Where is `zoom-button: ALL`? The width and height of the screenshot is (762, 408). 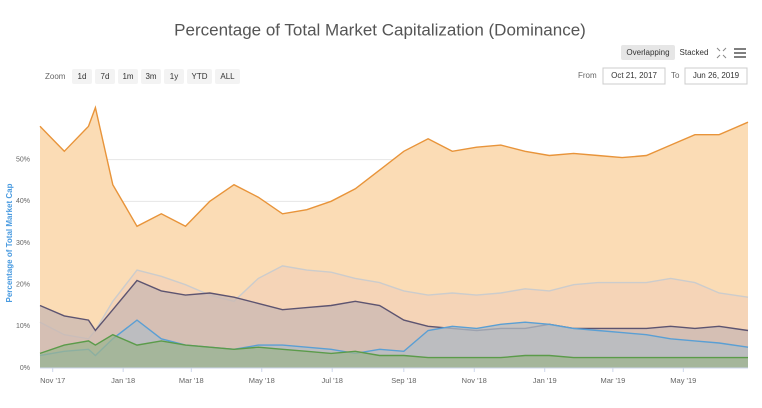 zoom-button: ALL is located at coordinates (227, 76).